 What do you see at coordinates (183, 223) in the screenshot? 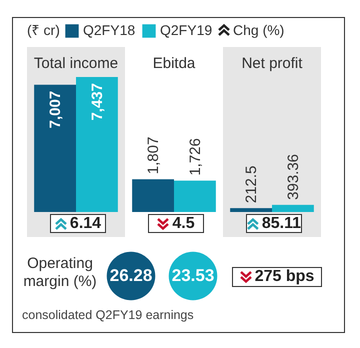
I see `text: 4.5` at bounding box center [183, 223].